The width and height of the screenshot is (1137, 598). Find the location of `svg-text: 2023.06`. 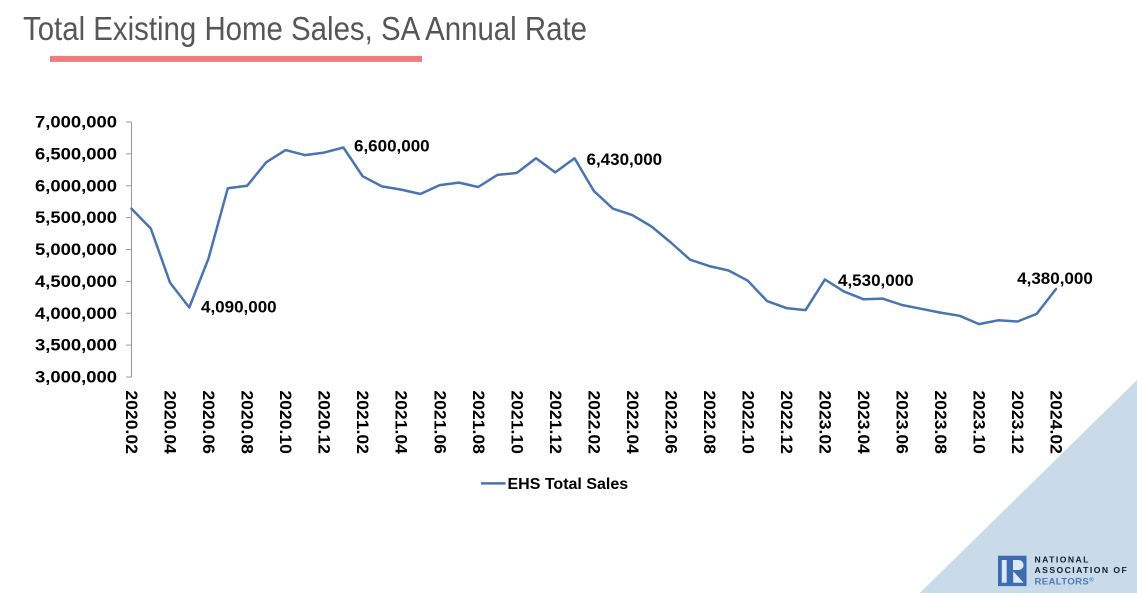

svg-text: 2023.06 is located at coordinates (902, 422).